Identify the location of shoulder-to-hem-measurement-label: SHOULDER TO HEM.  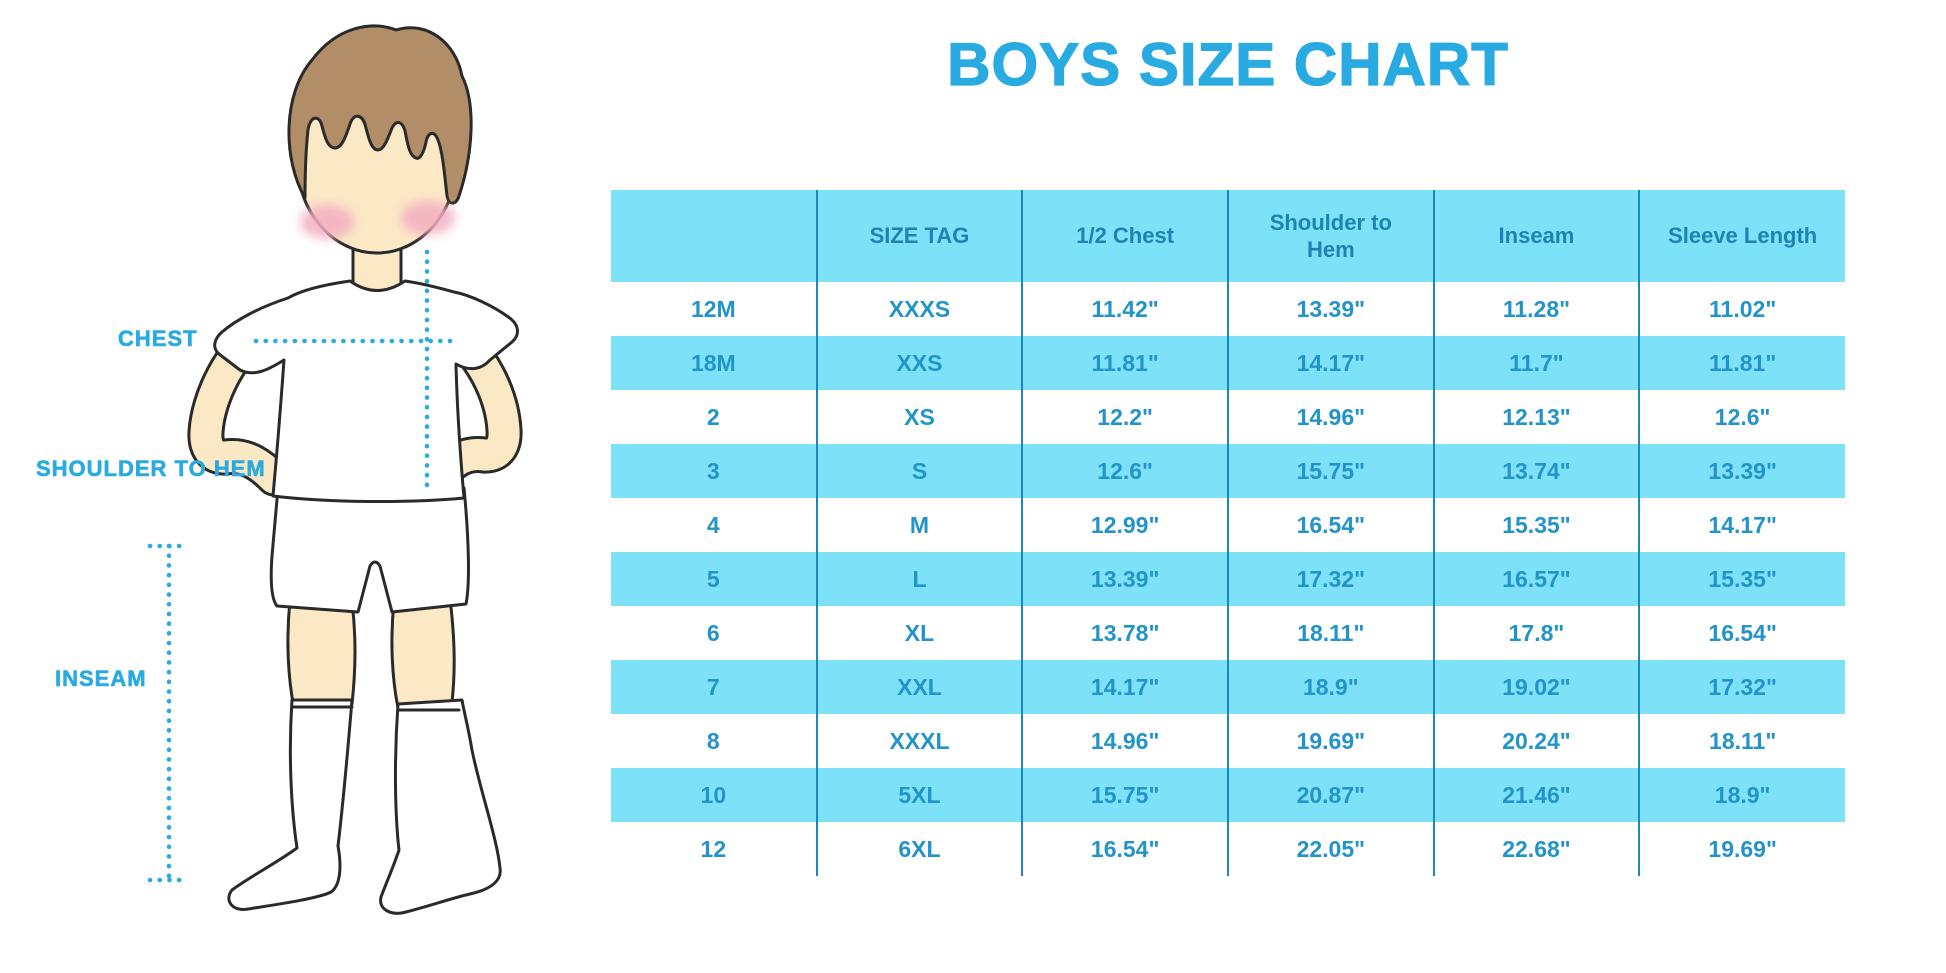
(151, 469).